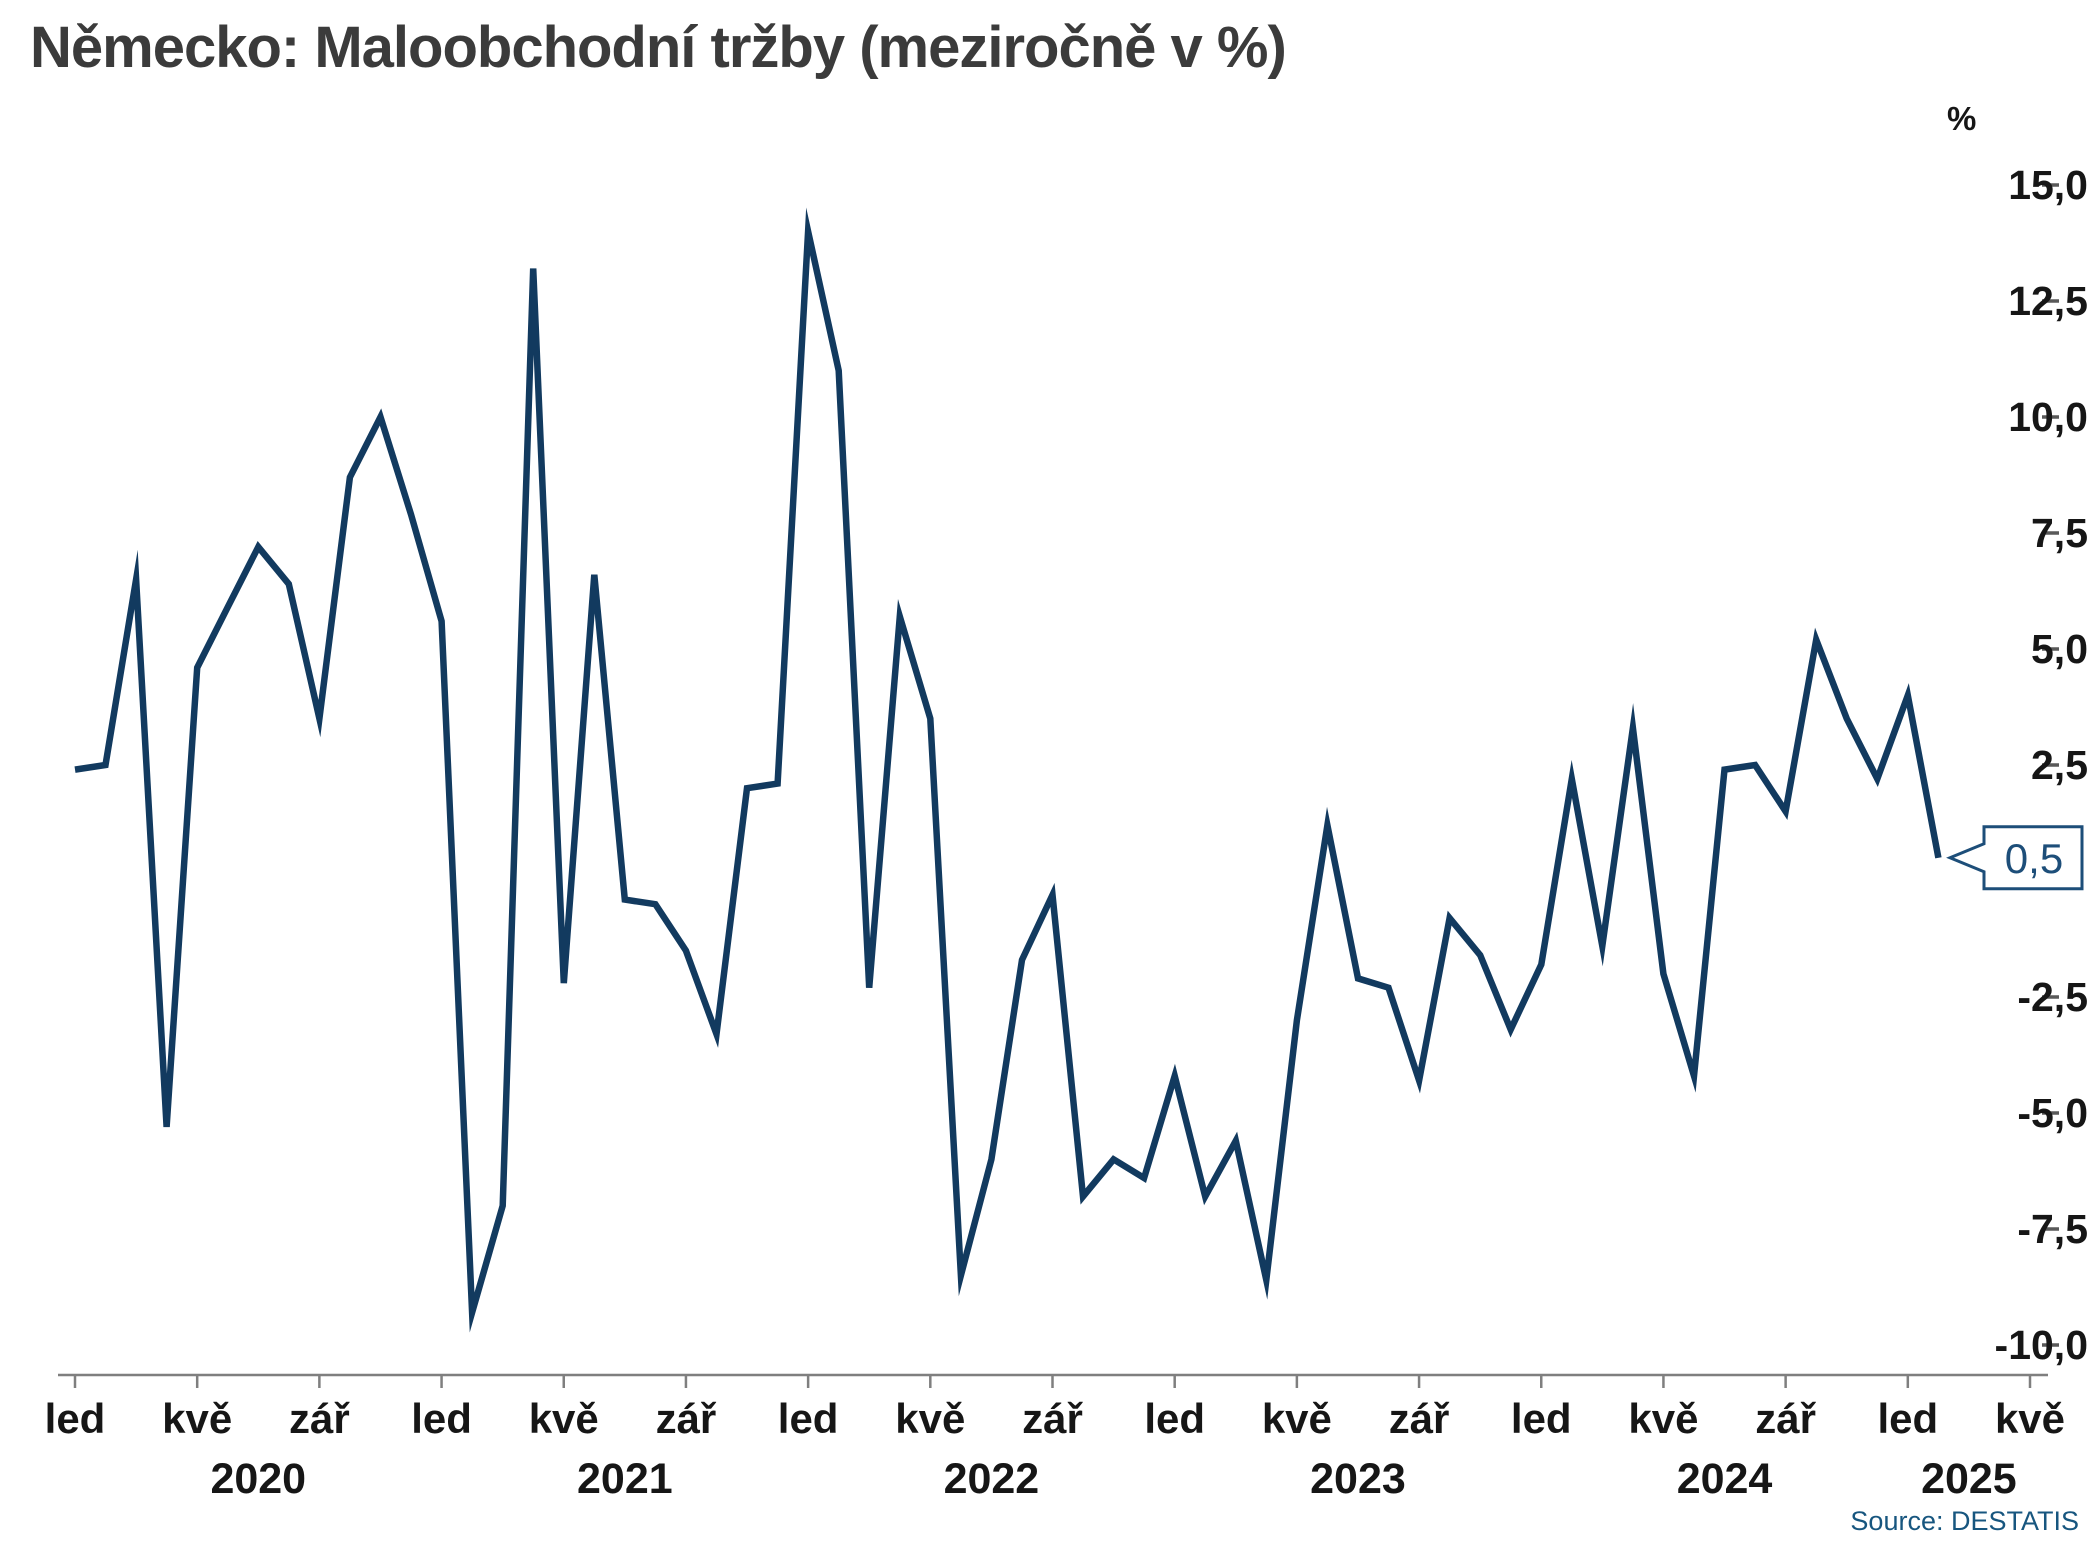  What do you see at coordinates (2048, 417) in the screenshot?
I see `y-tick-label: 10,0` at bounding box center [2048, 417].